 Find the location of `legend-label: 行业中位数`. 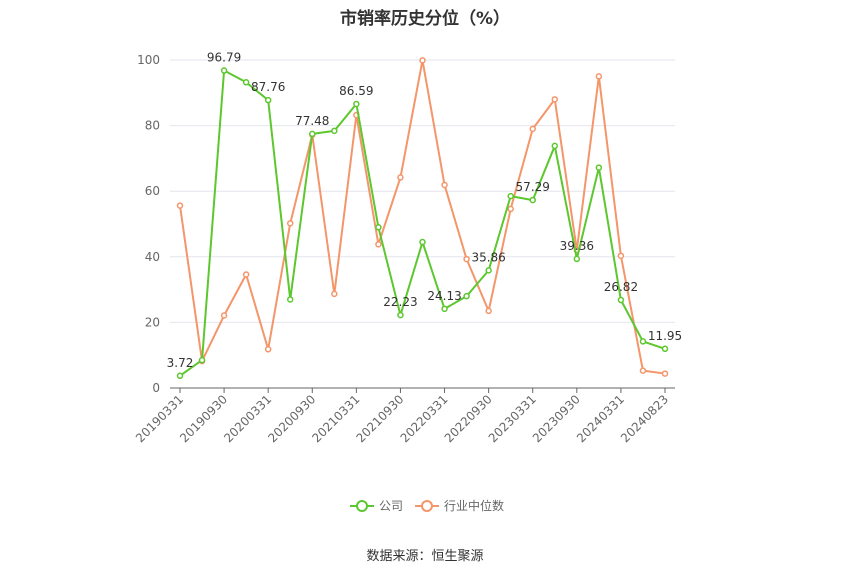

legend-label: 行业中位数 is located at coordinates (474, 505).